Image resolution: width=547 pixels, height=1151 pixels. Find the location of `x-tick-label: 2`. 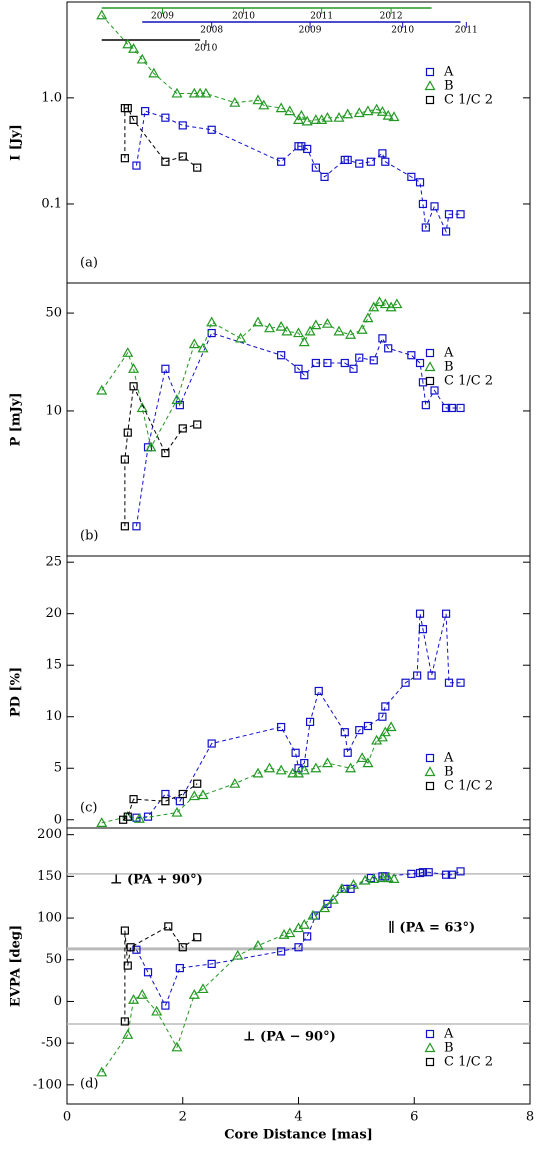

x-tick-label: 2 is located at coordinates (183, 1117).